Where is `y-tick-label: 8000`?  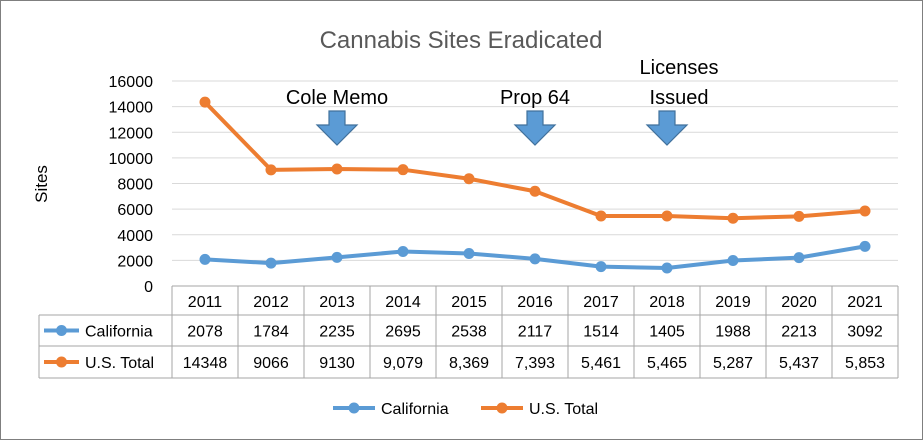 y-tick-label: 8000 is located at coordinates (135, 185).